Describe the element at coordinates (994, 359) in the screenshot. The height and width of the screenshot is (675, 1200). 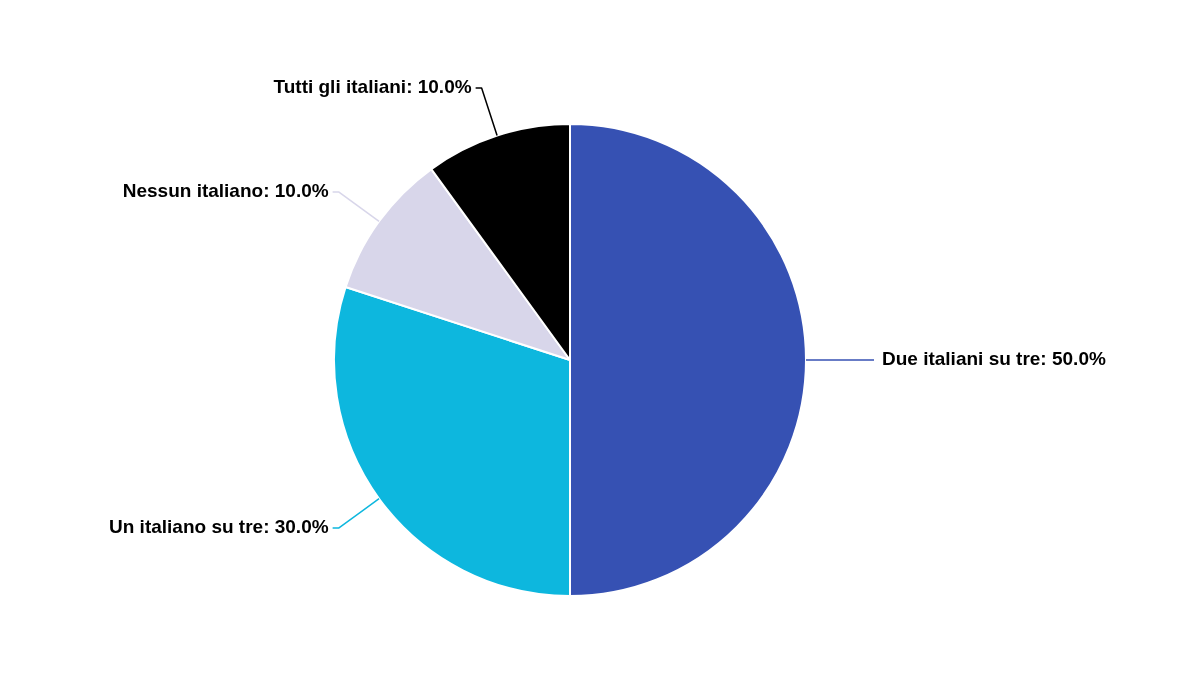
I see `slice-label: Due italiani su tre: 50.0%` at that location.